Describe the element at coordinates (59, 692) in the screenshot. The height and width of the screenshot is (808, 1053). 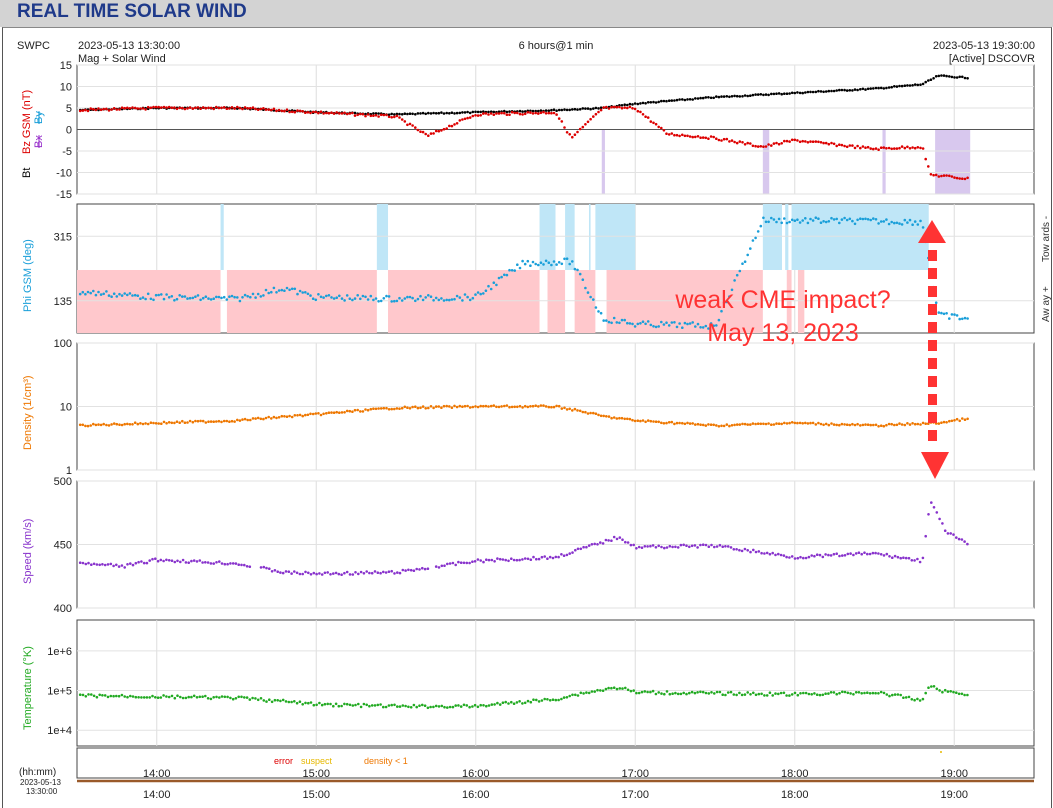
I see `temp-tick-label: 1e+5` at that location.